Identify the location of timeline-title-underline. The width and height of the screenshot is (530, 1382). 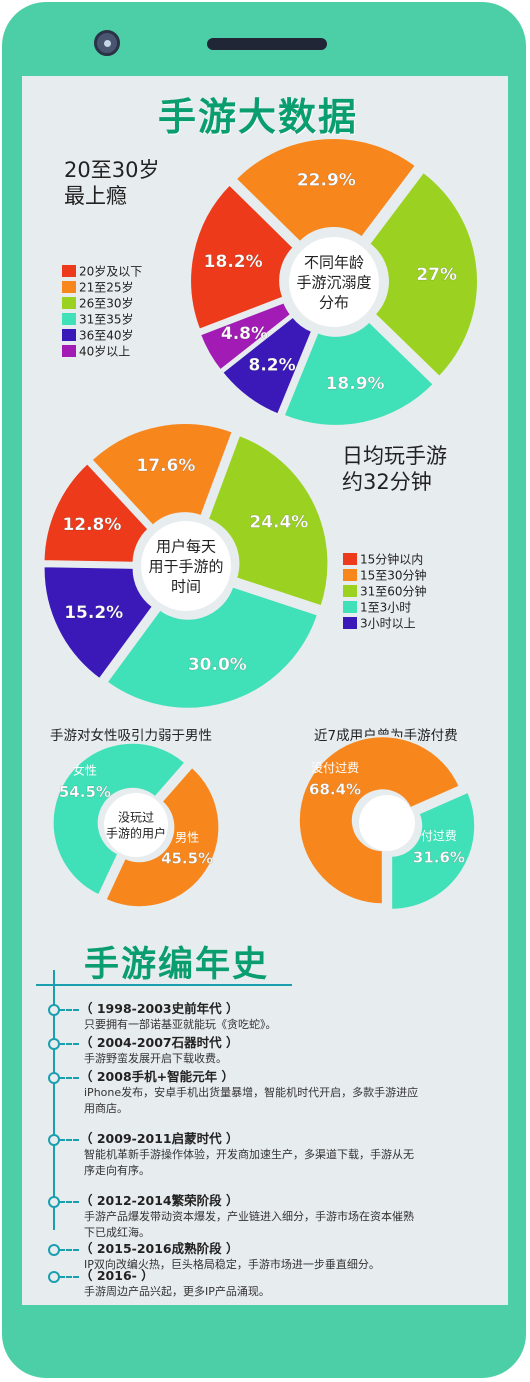
(164, 985).